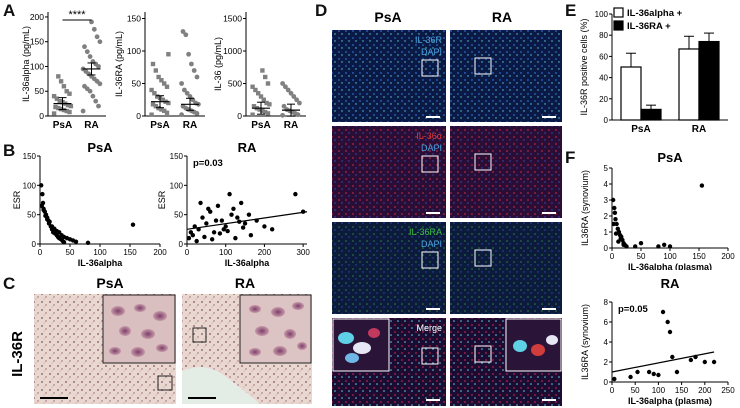 The width and height of the screenshot is (740, 408). What do you see at coordinates (606, 322) in the screenshot?
I see `y-tick-label: 6` at bounding box center [606, 322].